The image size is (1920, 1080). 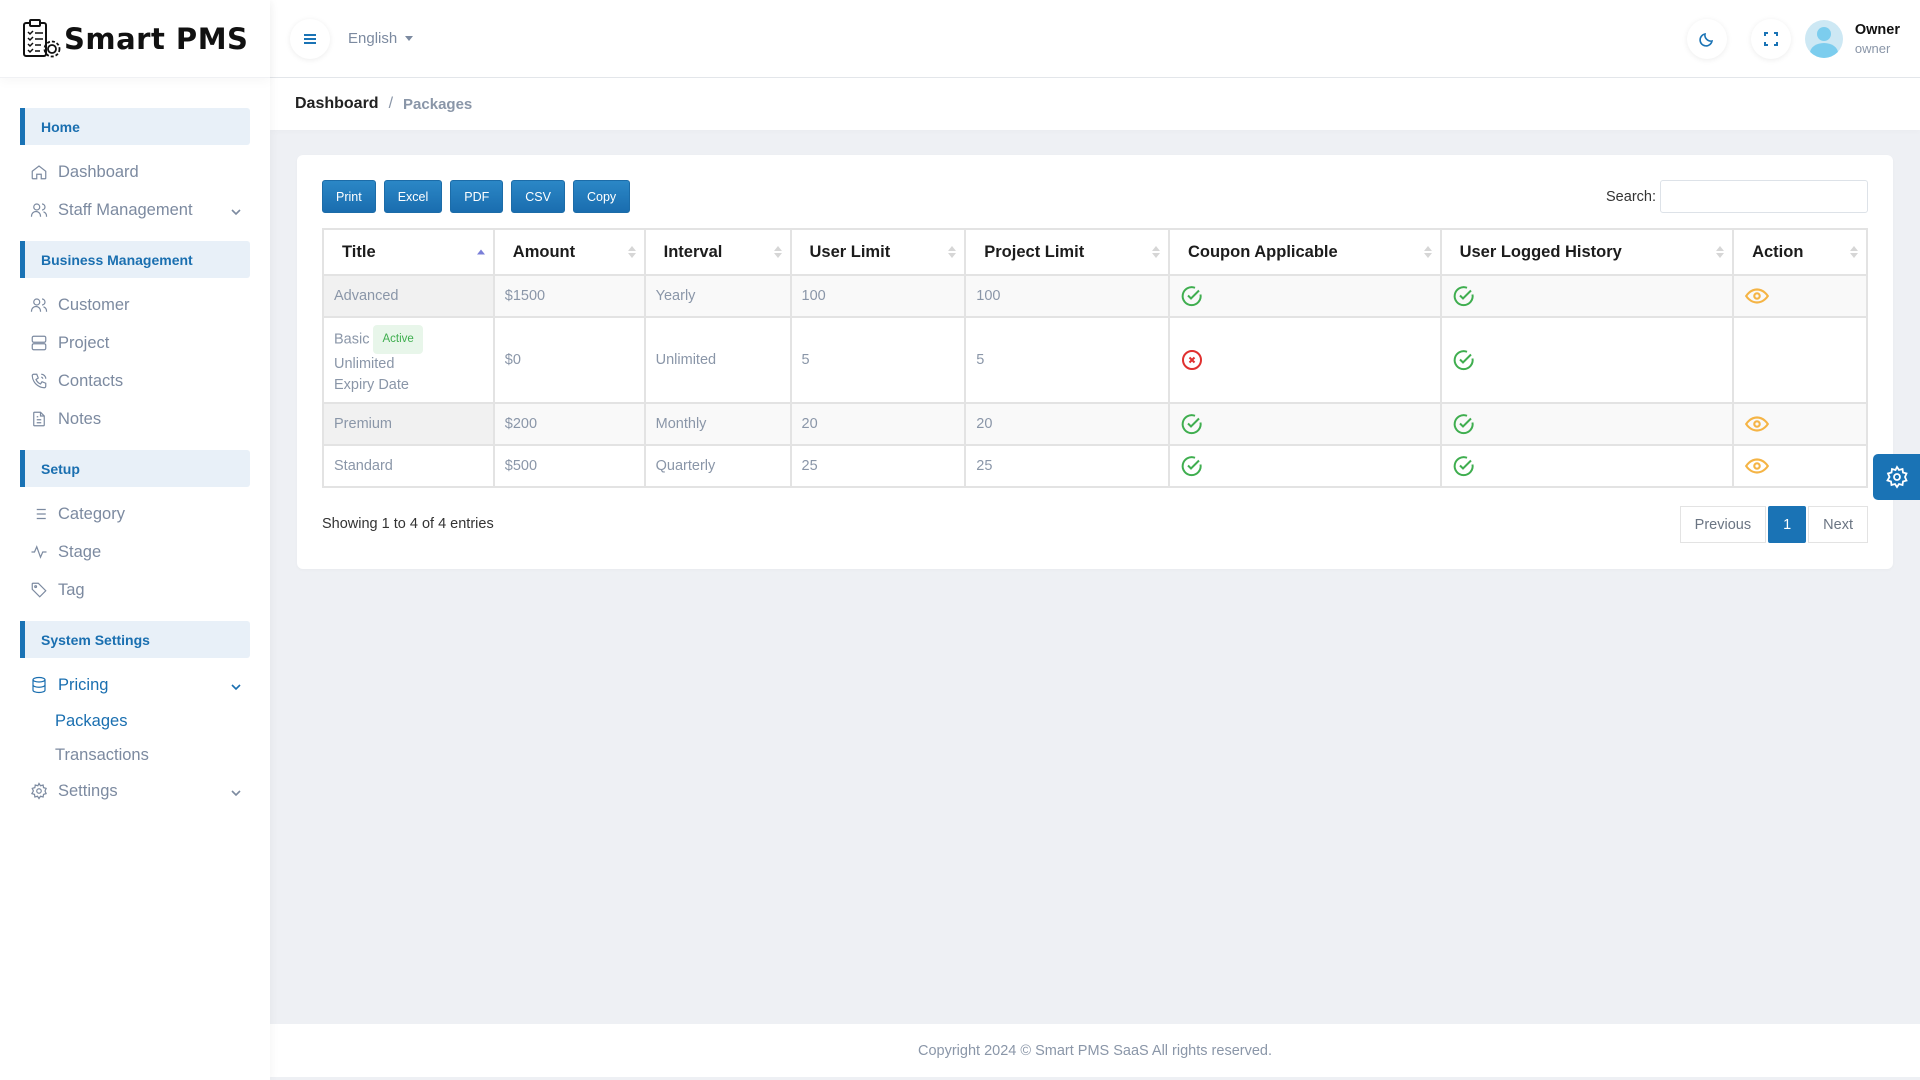 I want to click on sort-asc-icon, so click(x=480, y=252).